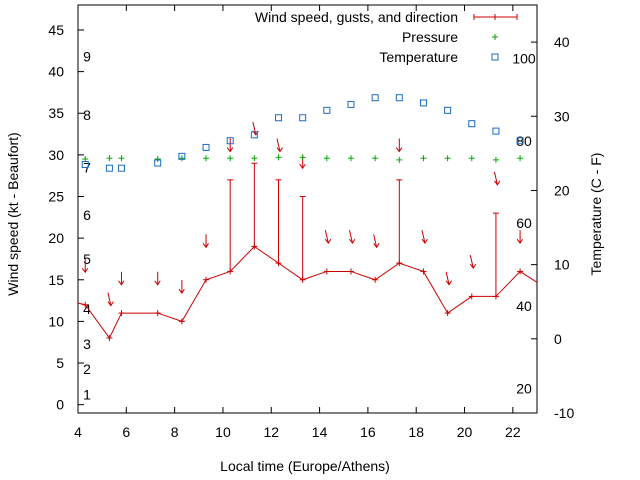  Describe the element at coordinates (430, 37) in the screenshot. I see `legend-label-pressure: Pressure` at that location.